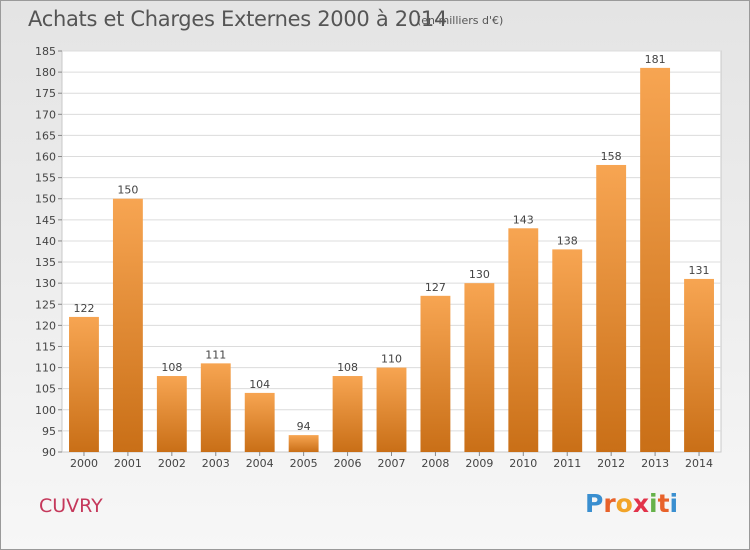  Describe the element at coordinates (45, 283) in the screenshot. I see `y-tick-label: 130` at that location.